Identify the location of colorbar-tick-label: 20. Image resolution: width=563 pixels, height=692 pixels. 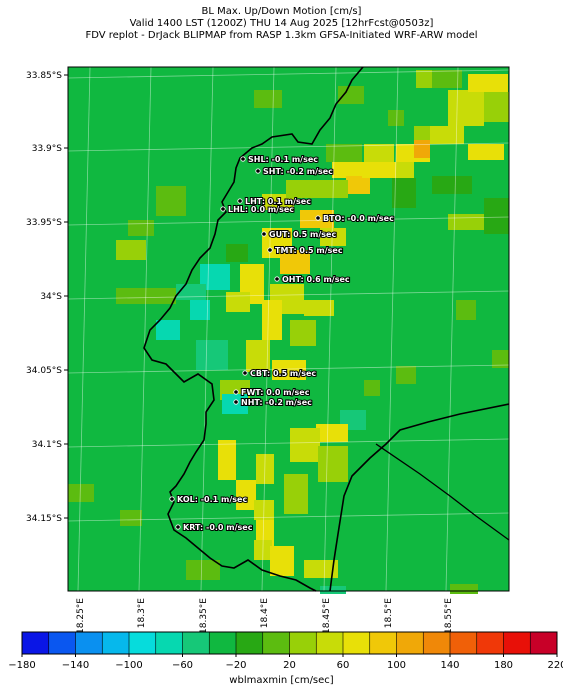
(289, 665).